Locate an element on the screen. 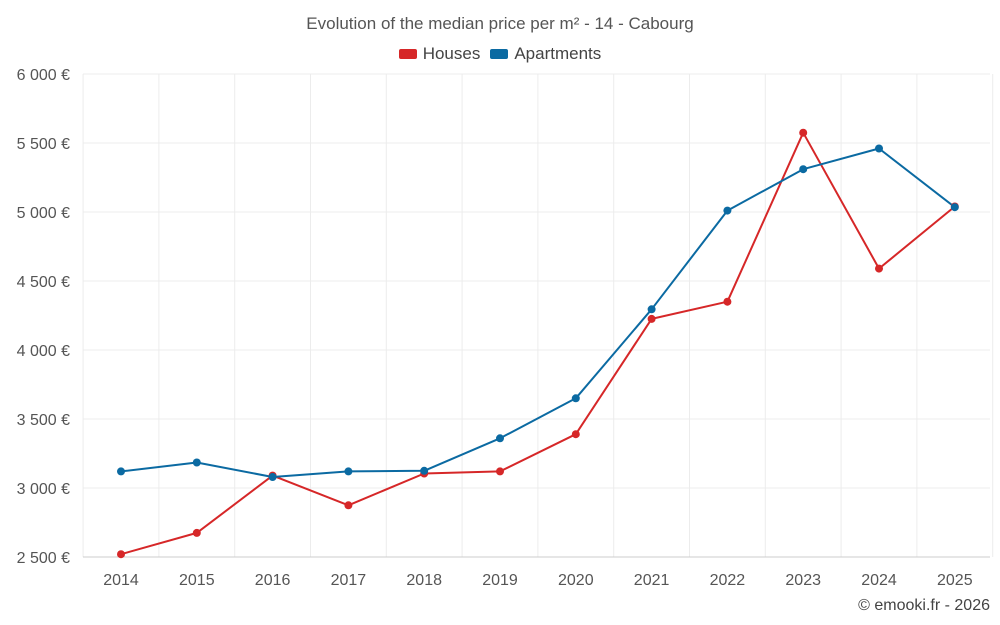 The width and height of the screenshot is (1000, 625). x-tick-label: 2022 is located at coordinates (728, 580).